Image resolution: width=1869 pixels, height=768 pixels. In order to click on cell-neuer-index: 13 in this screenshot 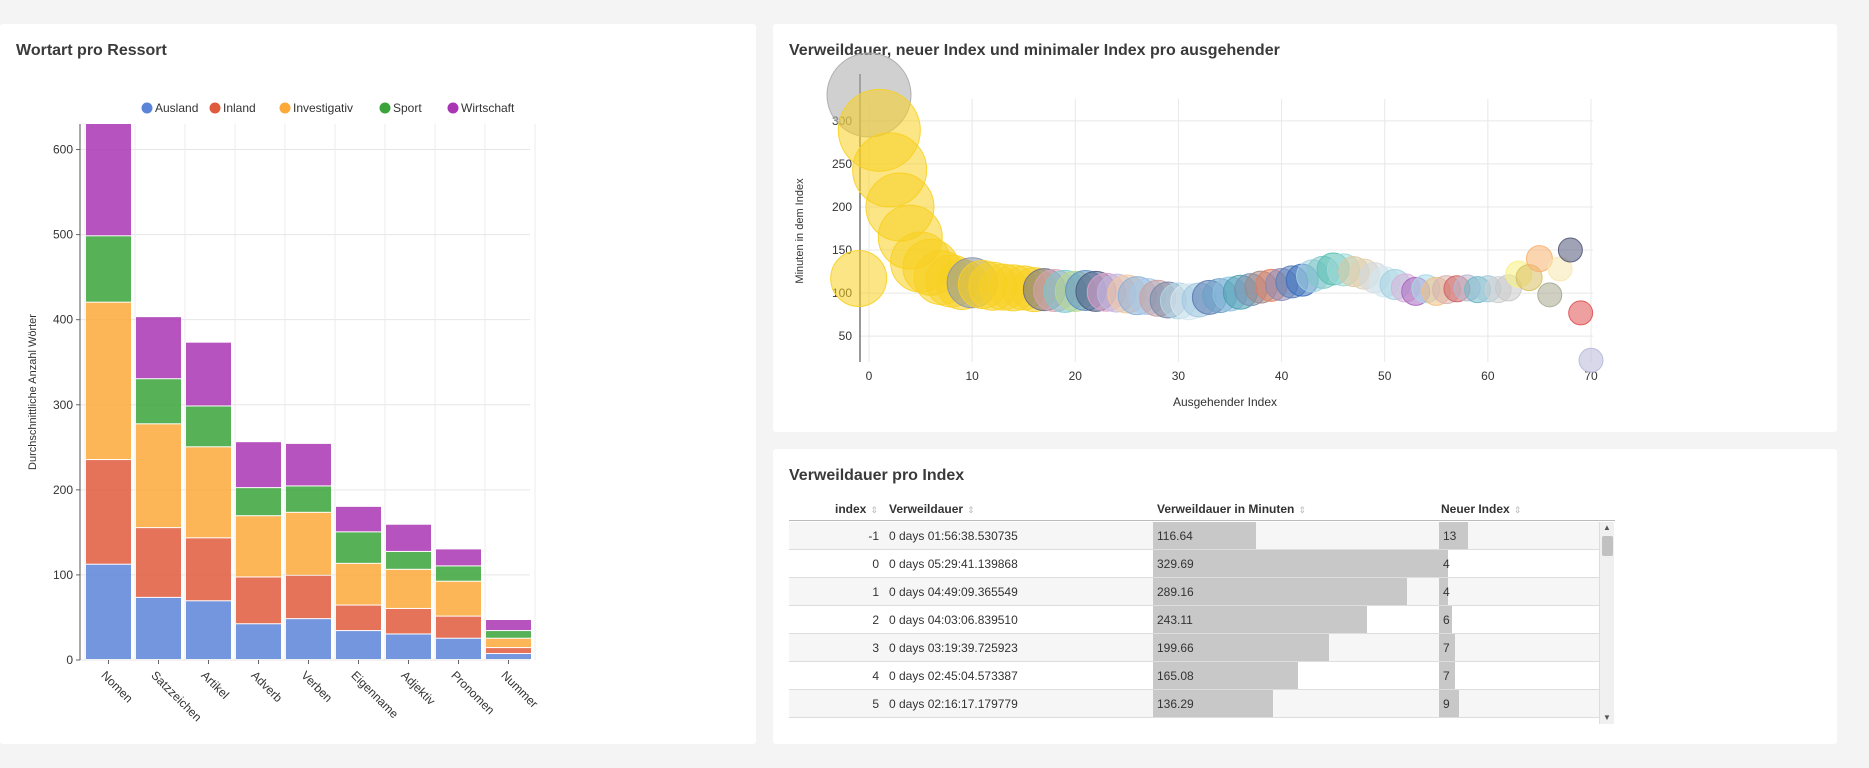, I will do `click(1450, 536)`.